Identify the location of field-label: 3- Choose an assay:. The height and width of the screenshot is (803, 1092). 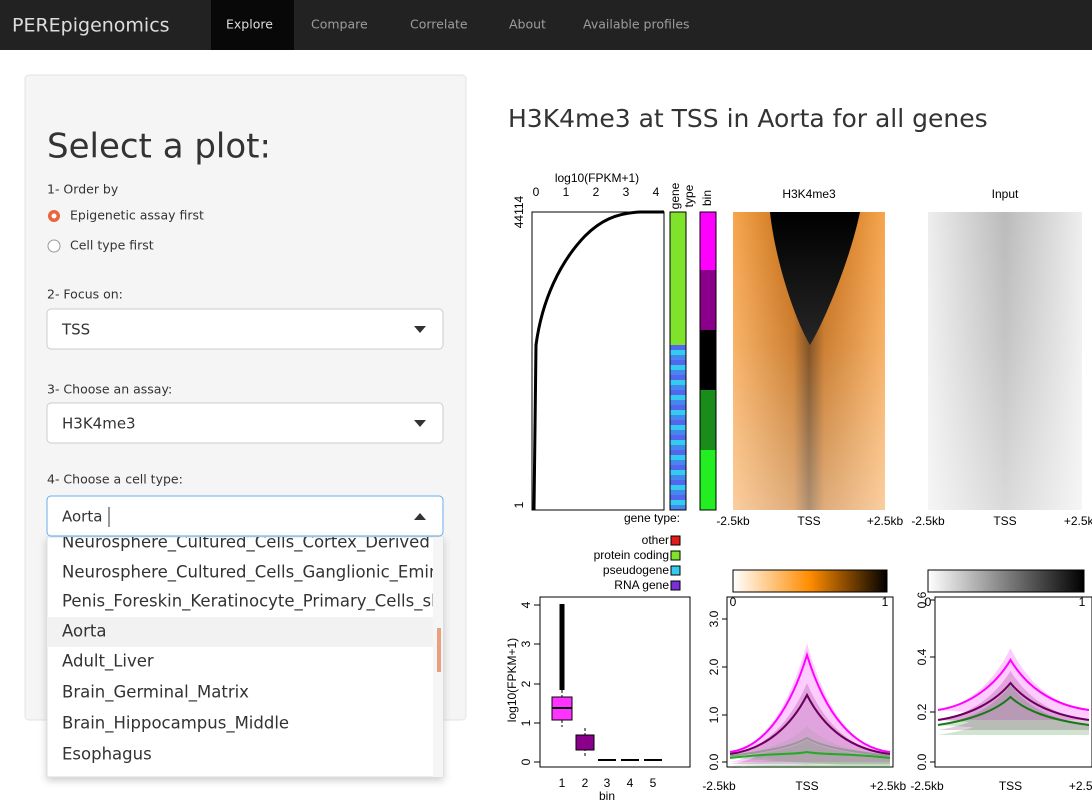
(109, 389).